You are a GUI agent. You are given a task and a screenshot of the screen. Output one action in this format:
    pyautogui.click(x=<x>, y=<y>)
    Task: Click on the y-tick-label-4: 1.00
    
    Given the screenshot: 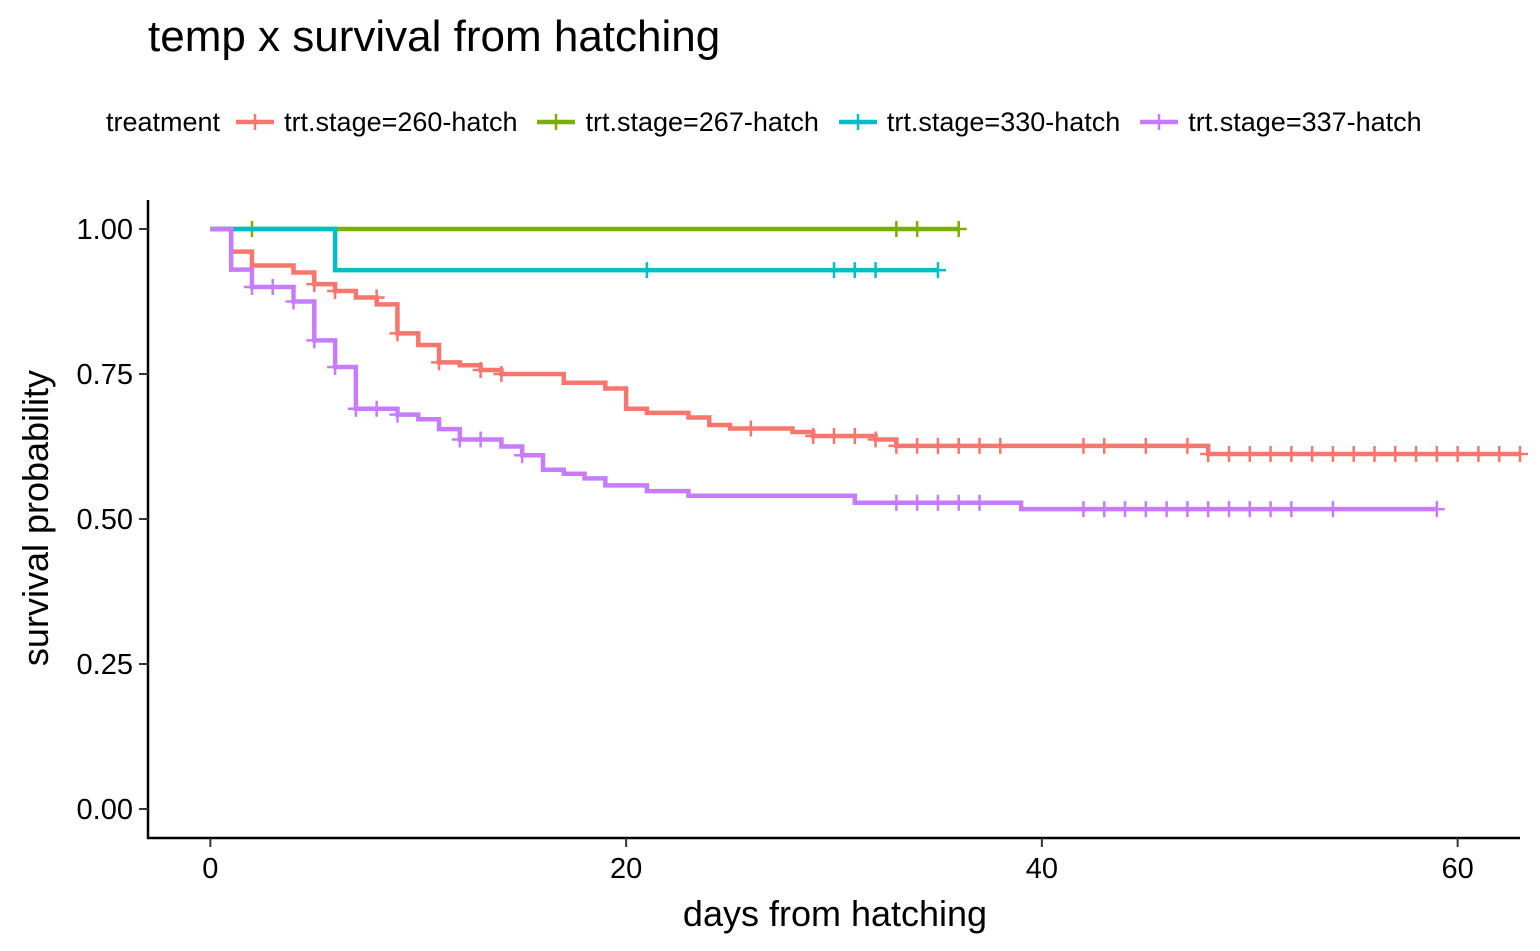 What is the action you would take?
    pyautogui.click(x=105, y=230)
    